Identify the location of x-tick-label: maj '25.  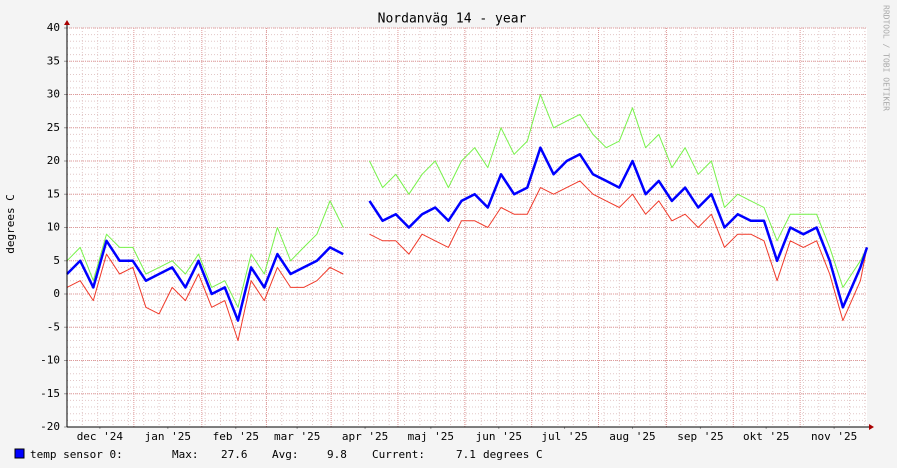
(431, 436).